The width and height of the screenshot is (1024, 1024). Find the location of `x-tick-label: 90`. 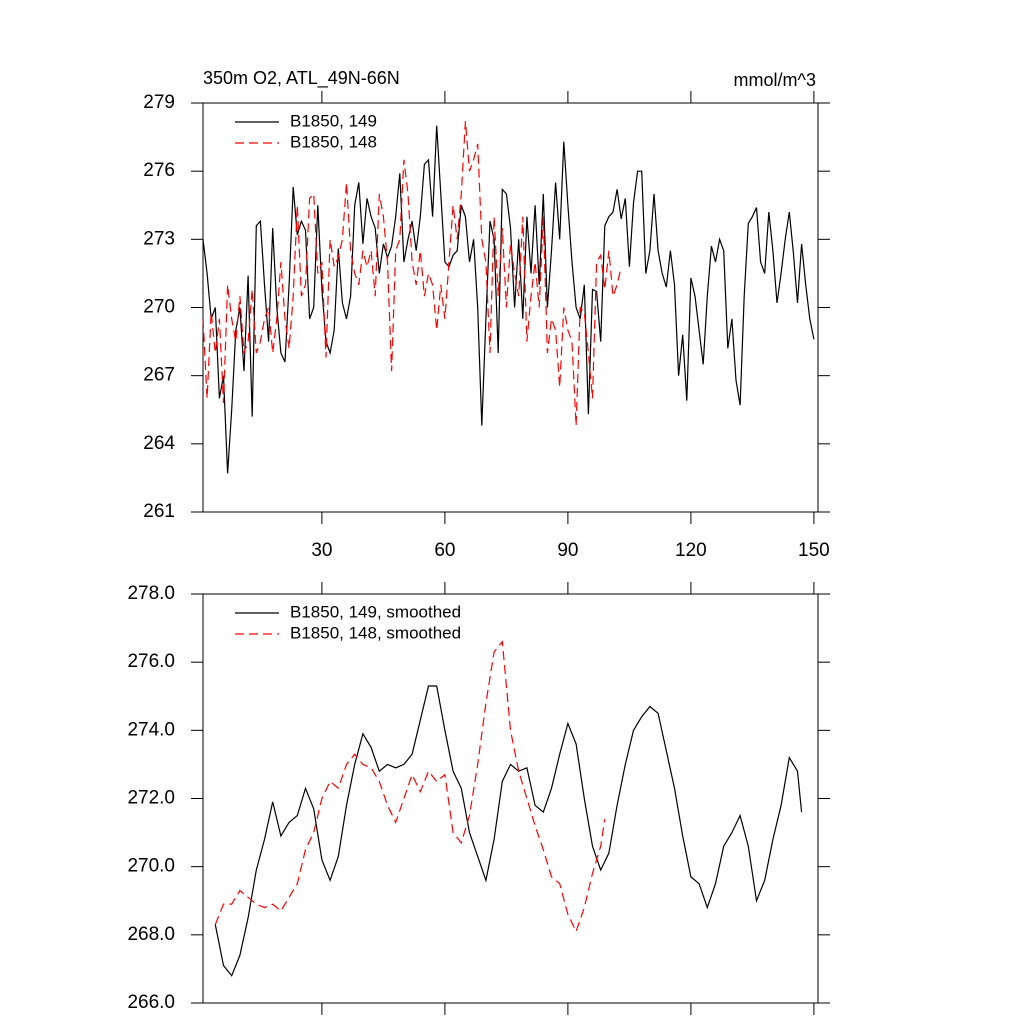

x-tick-label: 90 is located at coordinates (567, 550).